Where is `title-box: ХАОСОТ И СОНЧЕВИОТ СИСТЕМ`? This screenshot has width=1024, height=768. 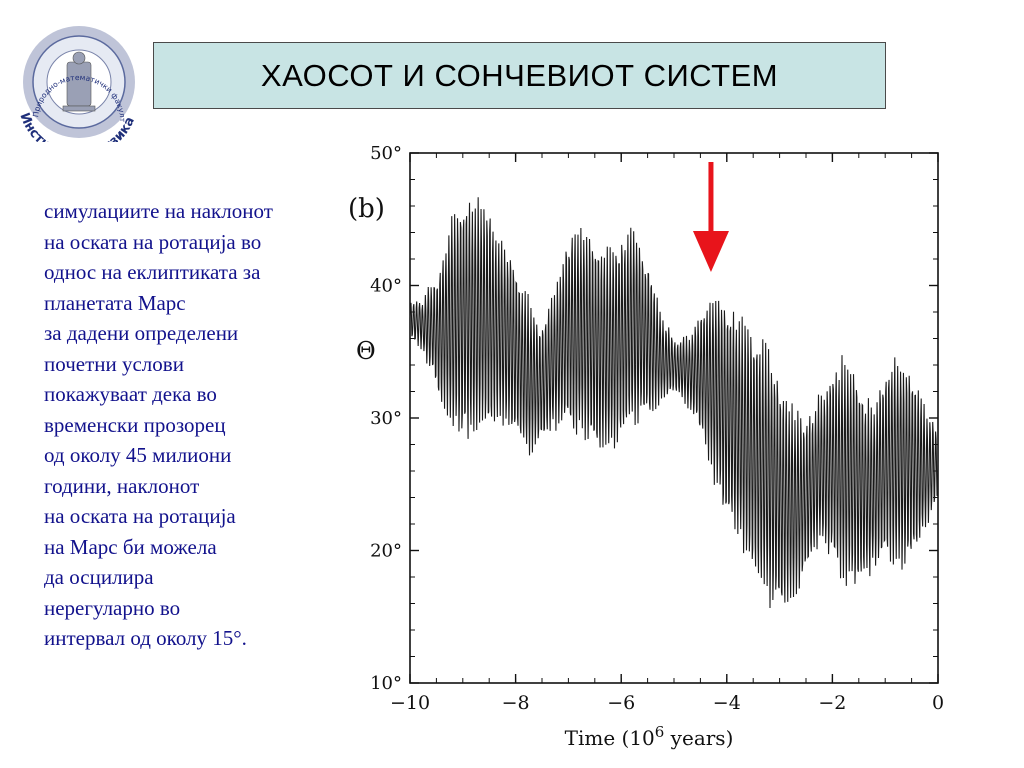
title-box: ХАОСОТ И СОНЧЕВИОТ СИСТЕМ is located at coordinates (519, 75).